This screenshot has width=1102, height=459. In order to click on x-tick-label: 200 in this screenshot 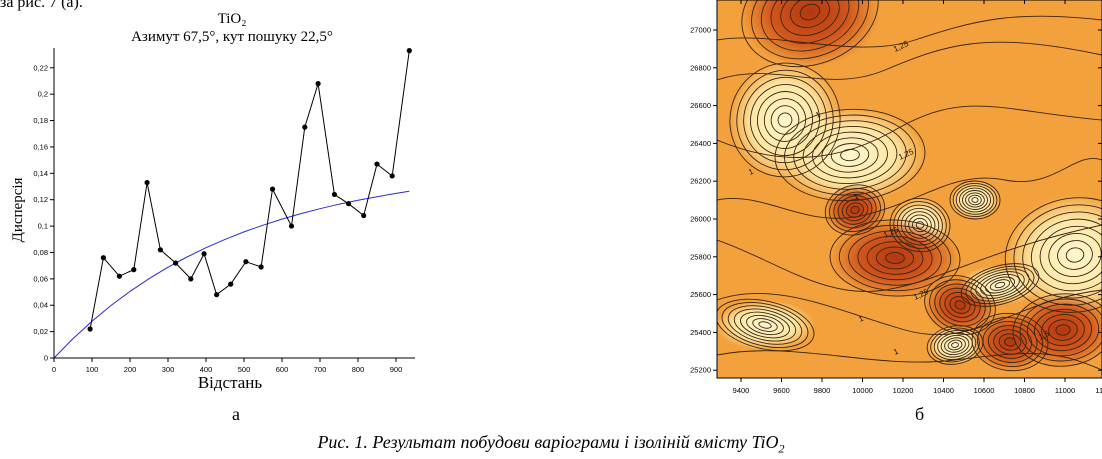, I will do `click(130, 369)`.